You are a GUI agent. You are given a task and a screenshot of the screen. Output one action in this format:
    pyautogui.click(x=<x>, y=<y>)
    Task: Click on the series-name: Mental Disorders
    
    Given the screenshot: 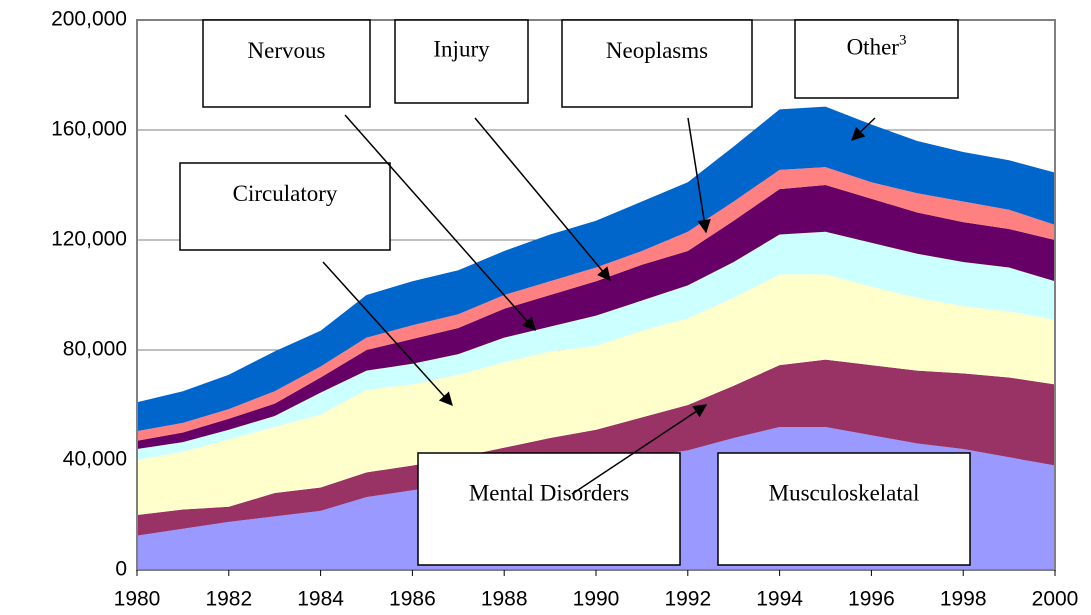 What is the action you would take?
    pyautogui.click(x=549, y=493)
    